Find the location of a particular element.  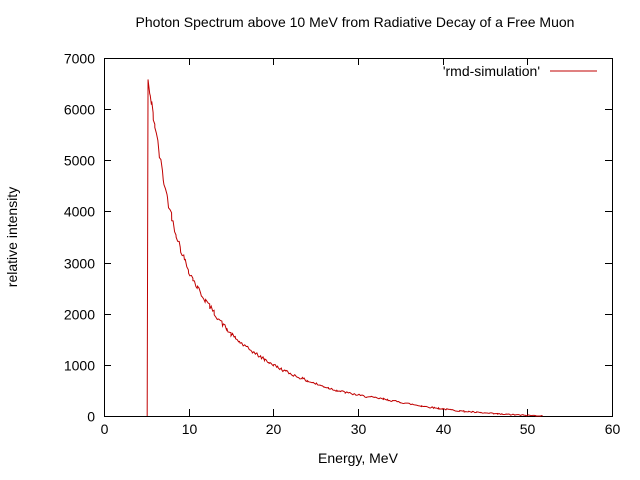

x-tick-label: 60 is located at coordinates (613, 429).